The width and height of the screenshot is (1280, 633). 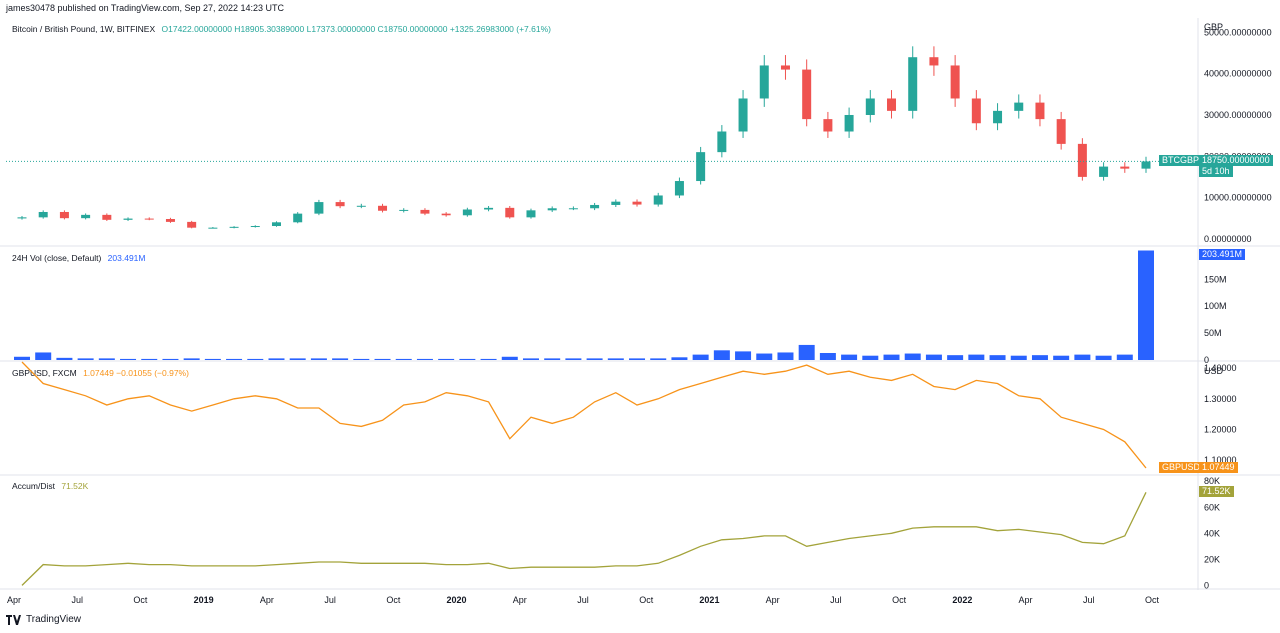 I want to click on btc-symbol-tag: BTCGBP, so click(x=1181, y=161).